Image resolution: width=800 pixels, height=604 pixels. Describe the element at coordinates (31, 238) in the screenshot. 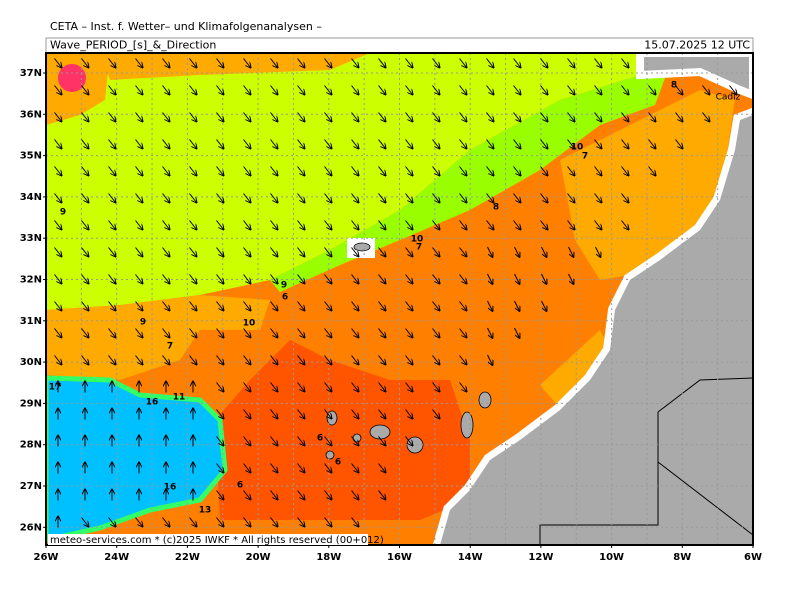

I see `lat-label: 33N` at that location.